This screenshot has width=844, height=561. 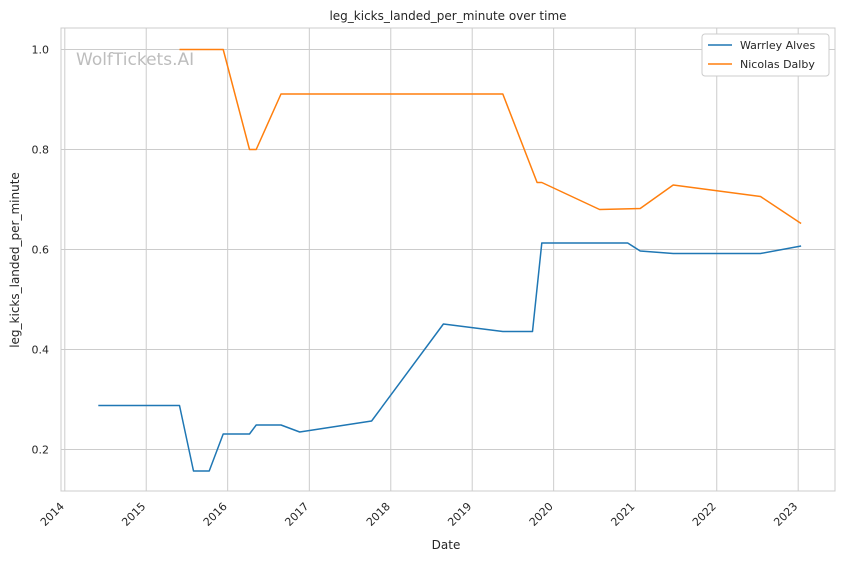 What do you see at coordinates (378, 514) in the screenshot?
I see `x-tick-label: 2018` at bounding box center [378, 514].